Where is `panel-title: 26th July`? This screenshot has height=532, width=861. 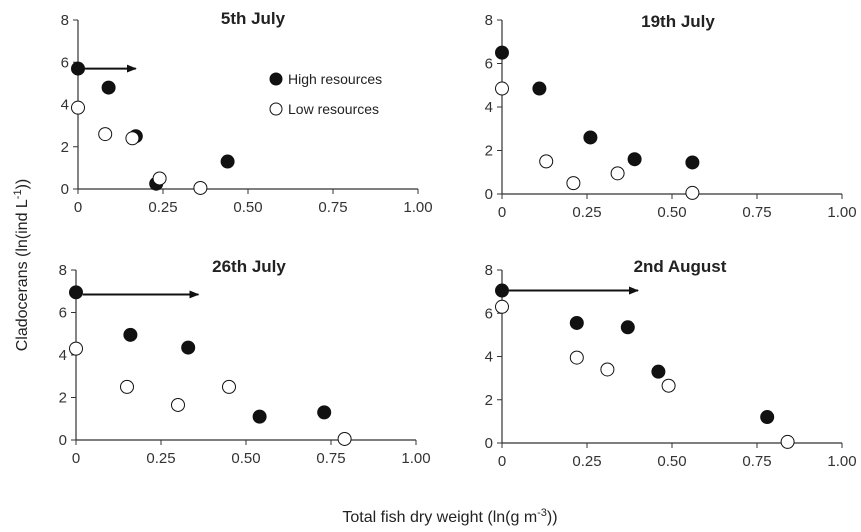
panel-title: 26th July is located at coordinates (249, 266).